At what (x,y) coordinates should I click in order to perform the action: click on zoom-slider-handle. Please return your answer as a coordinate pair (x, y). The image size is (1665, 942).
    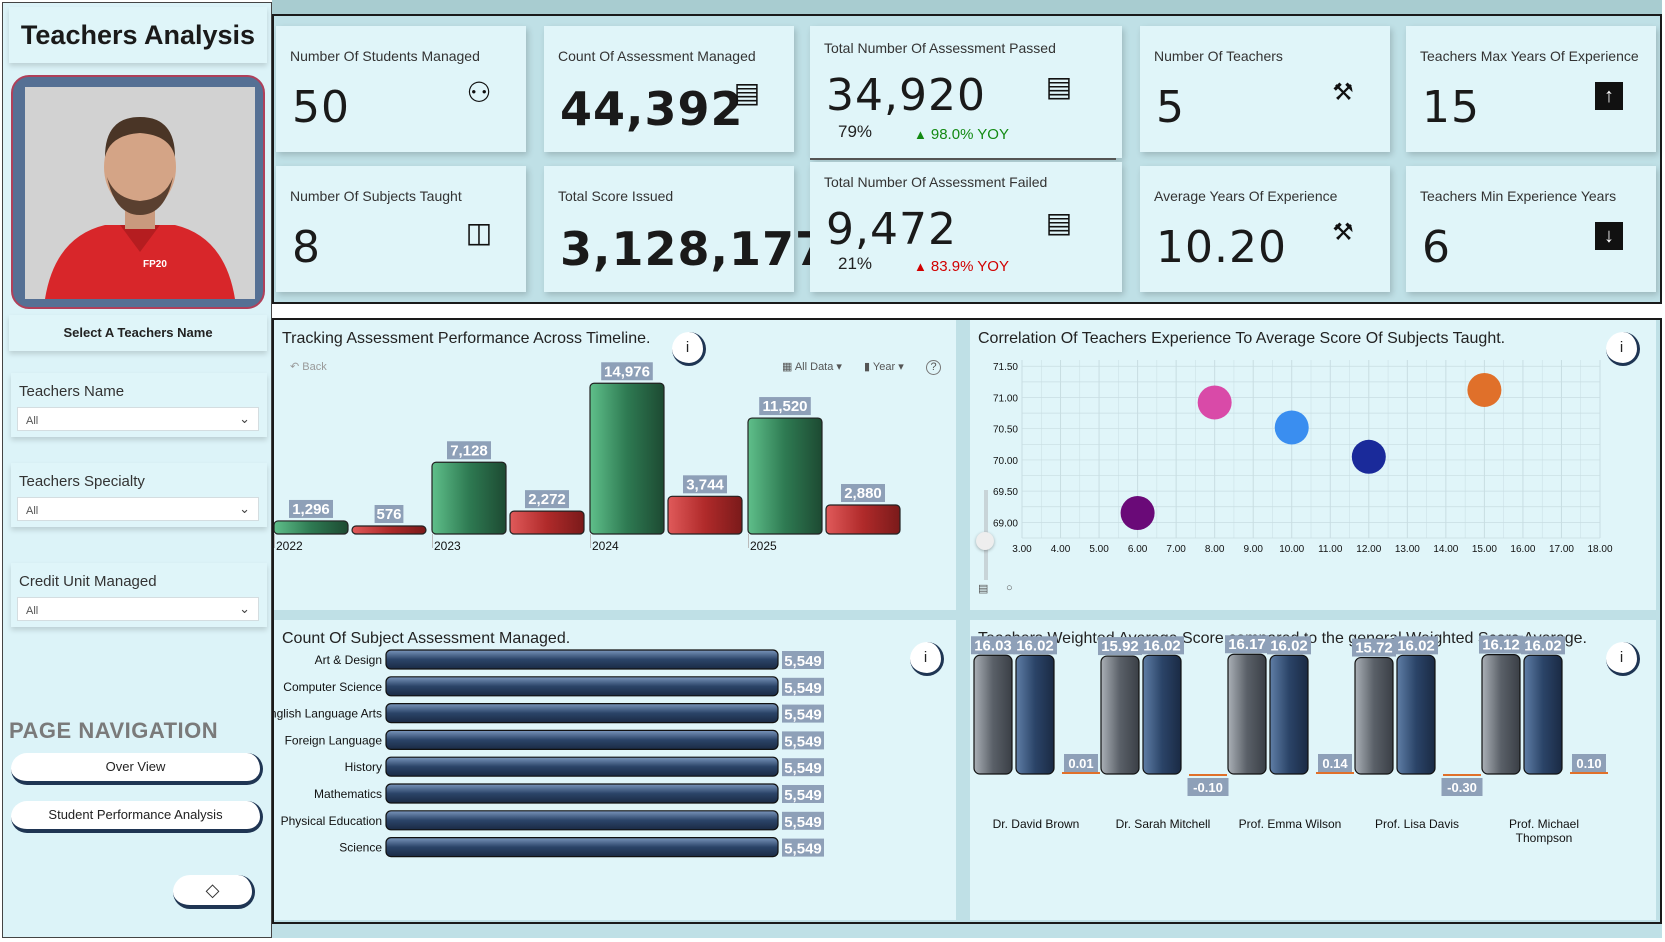
    Looking at the image, I should click on (985, 541).